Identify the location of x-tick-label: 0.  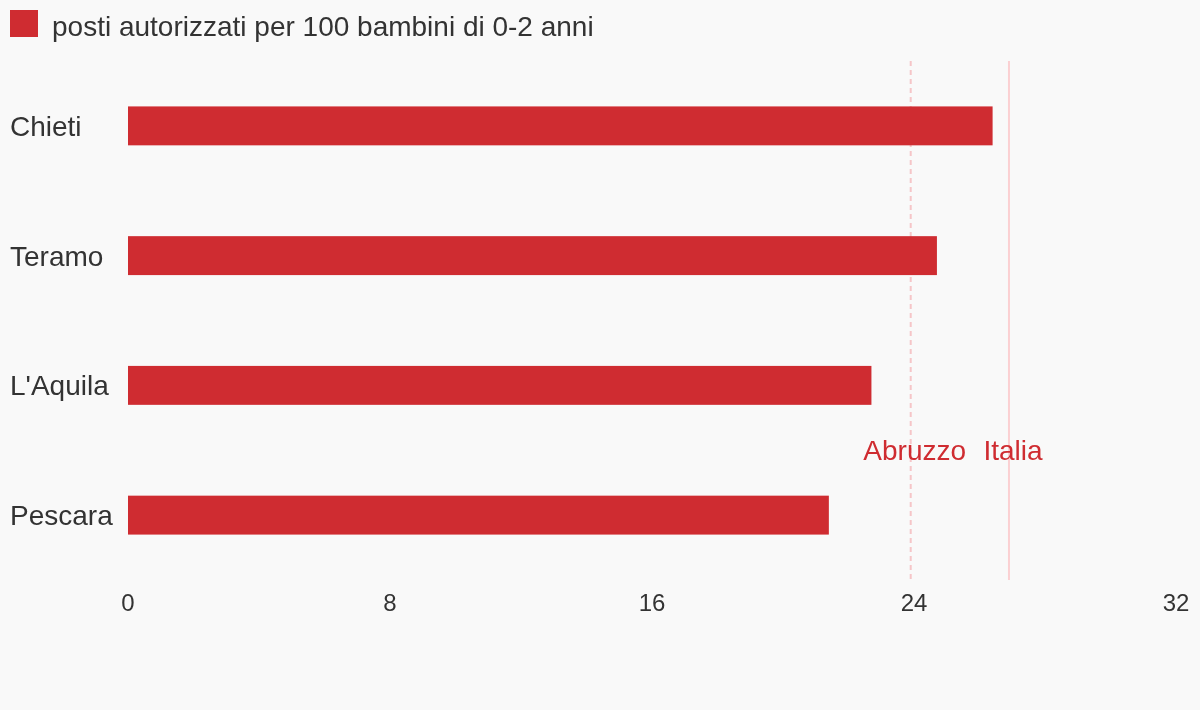
(128, 602).